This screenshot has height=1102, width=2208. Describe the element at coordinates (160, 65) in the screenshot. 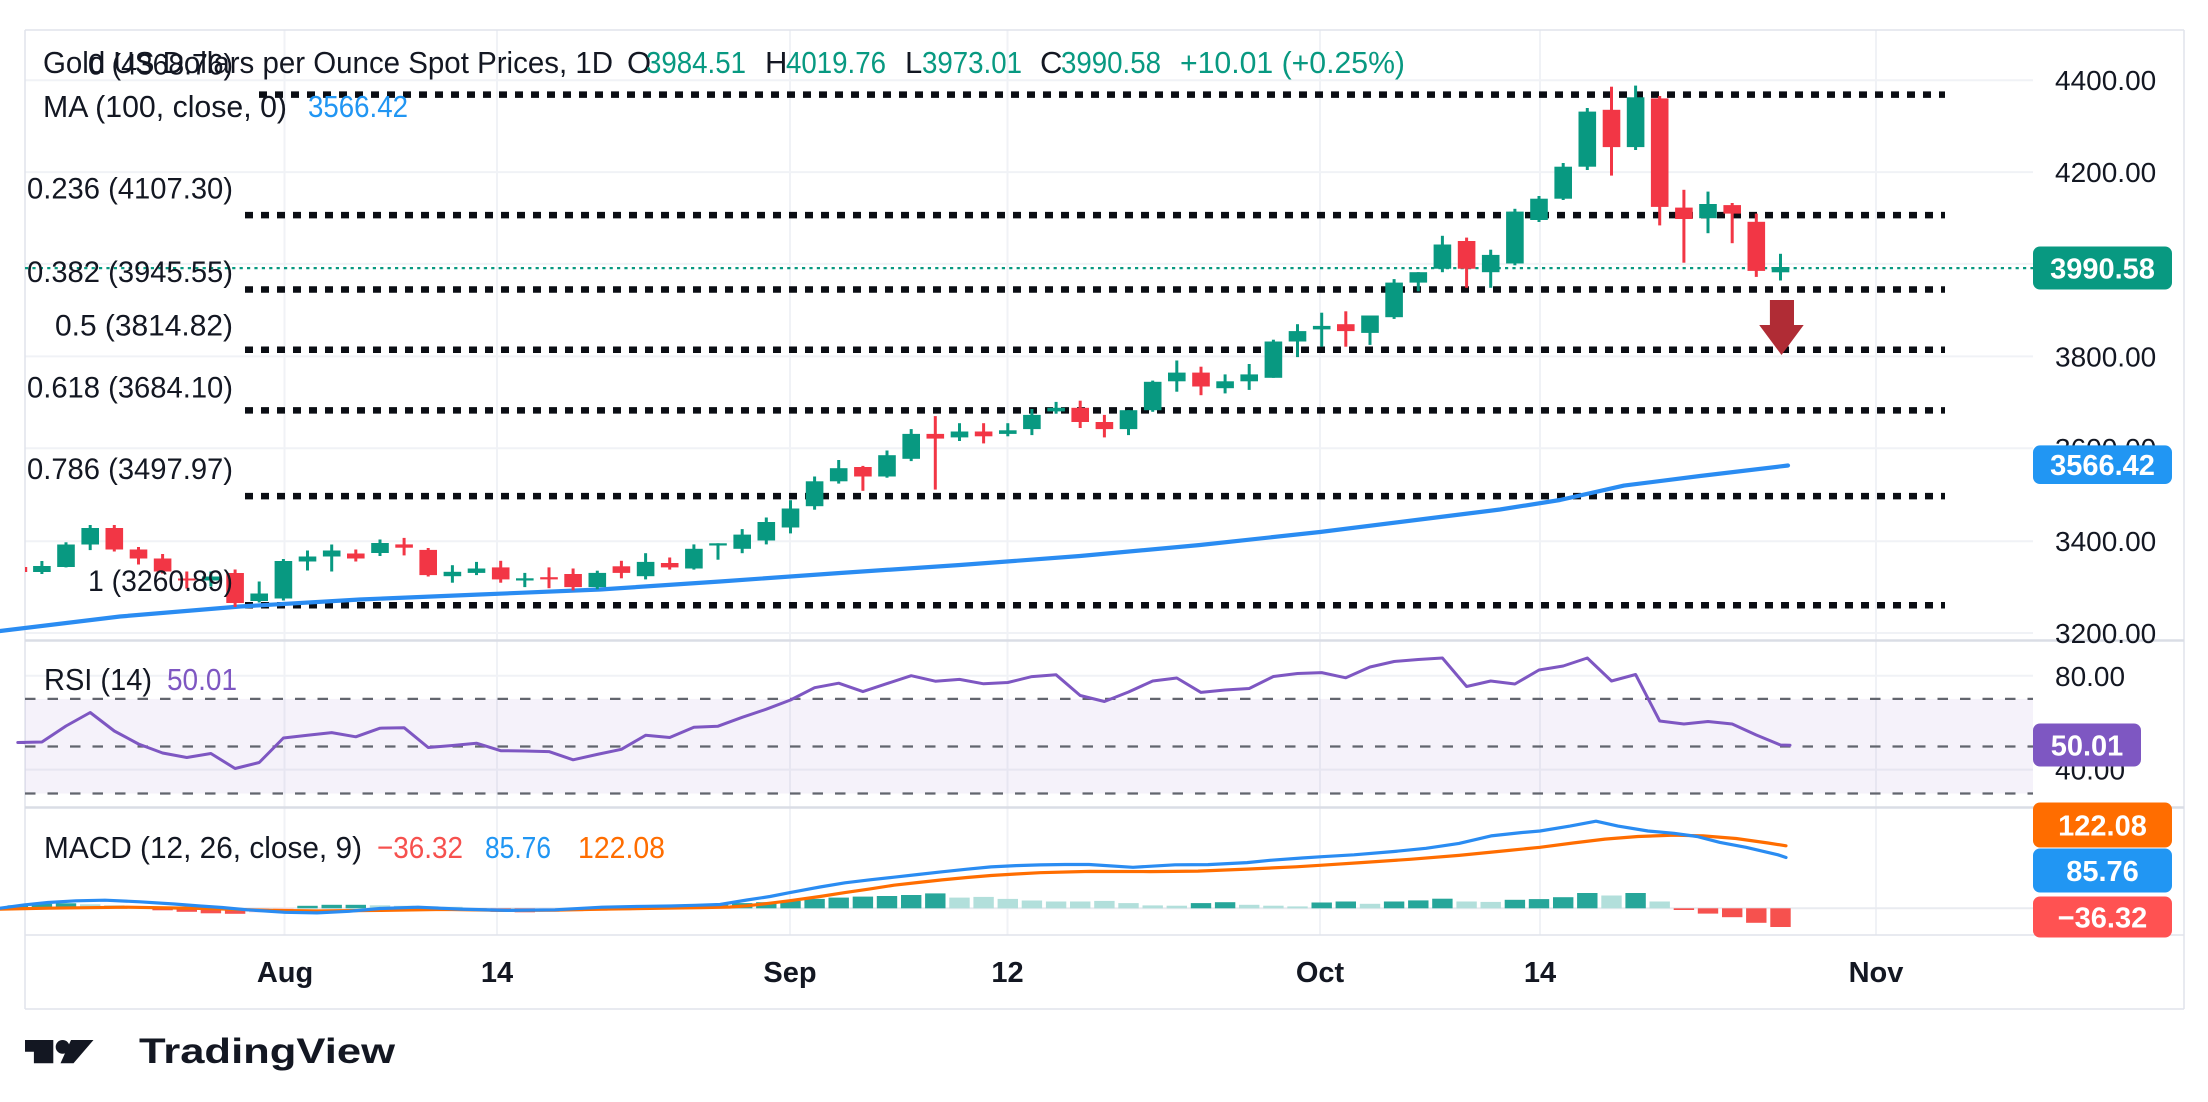

I see `svg-text: 0 (4368.76)` at that location.